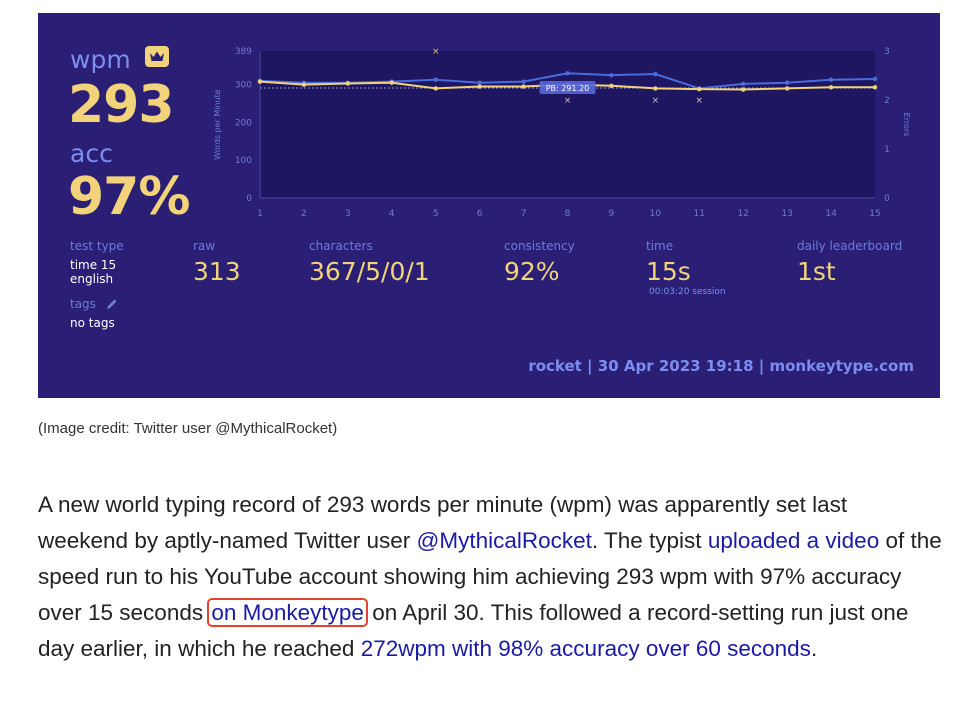  What do you see at coordinates (906, 125) in the screenshot?
I see `y2-axis-label: Errors` at bounding box center [906, 125].